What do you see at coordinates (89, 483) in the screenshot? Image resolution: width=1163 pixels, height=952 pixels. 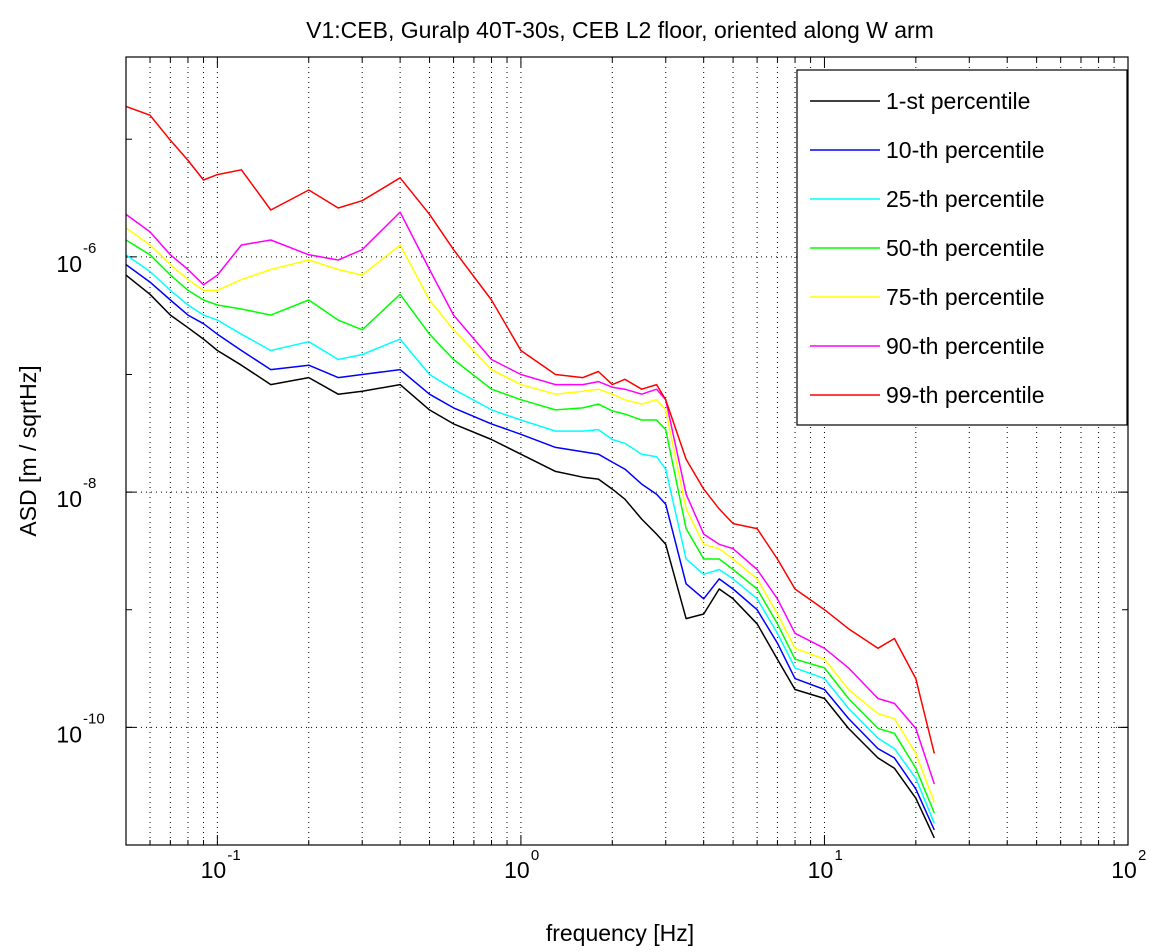 I see `y-tick-exponent: -8` at bounding box center [89, 483].